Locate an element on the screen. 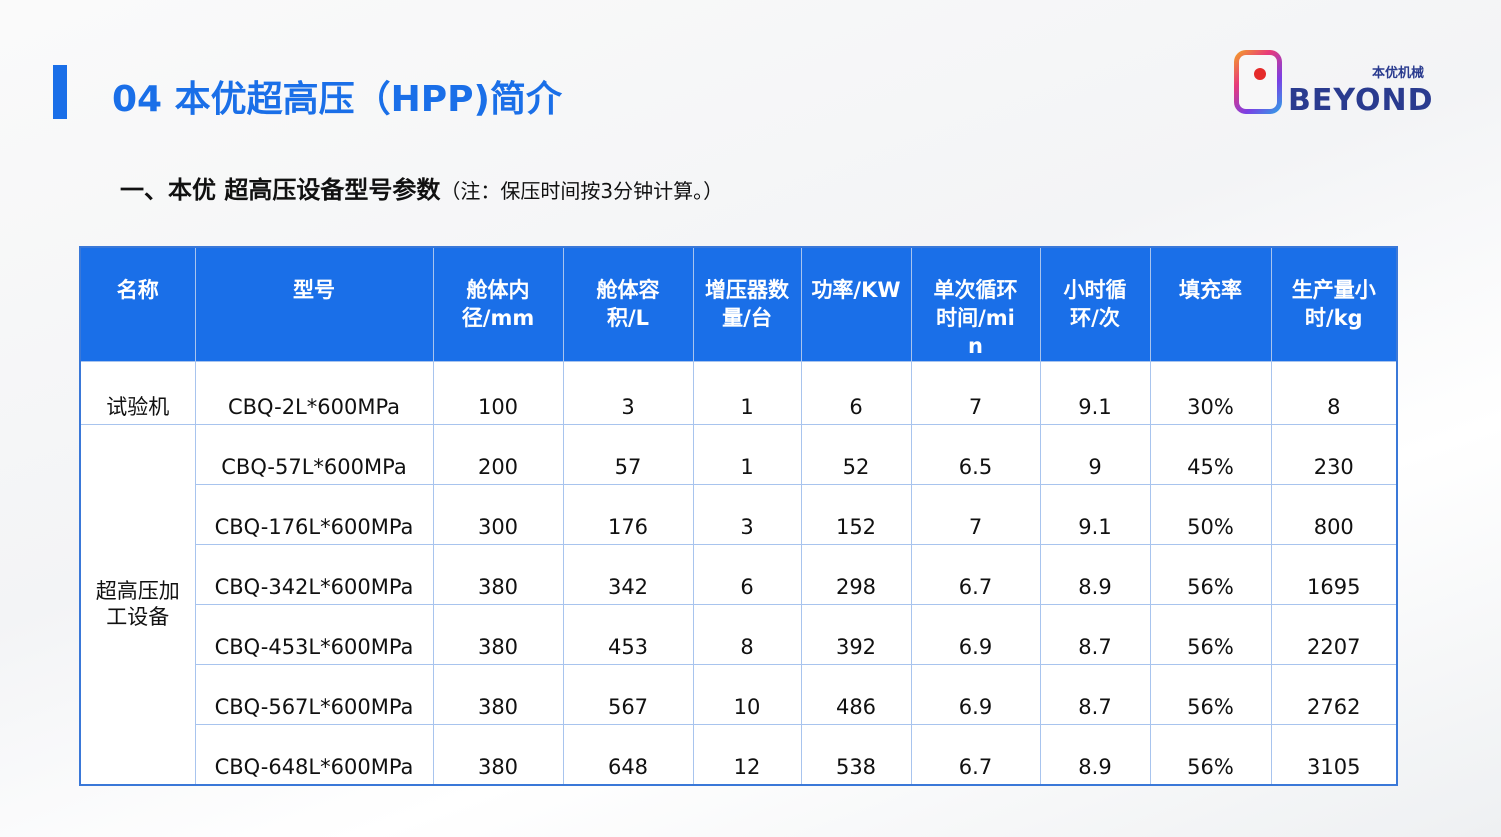 This screenshot has height=837, width=1501. table-cell: 1695 is located at coordinates (1334, 574).